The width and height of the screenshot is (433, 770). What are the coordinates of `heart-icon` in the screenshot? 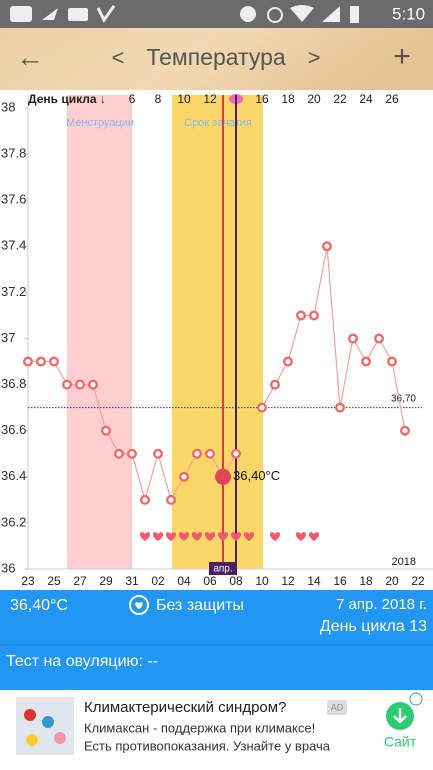 It's located at (139, 605).